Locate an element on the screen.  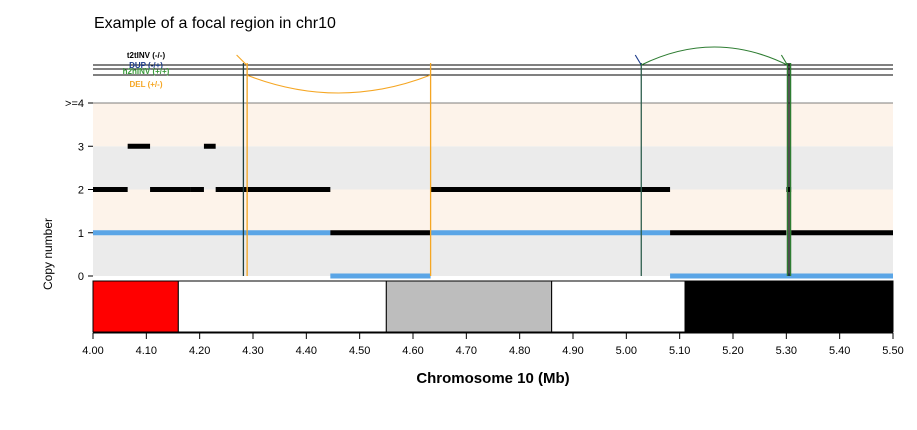
x-tick-label: 4.10 is located at coordinates (146, 351).